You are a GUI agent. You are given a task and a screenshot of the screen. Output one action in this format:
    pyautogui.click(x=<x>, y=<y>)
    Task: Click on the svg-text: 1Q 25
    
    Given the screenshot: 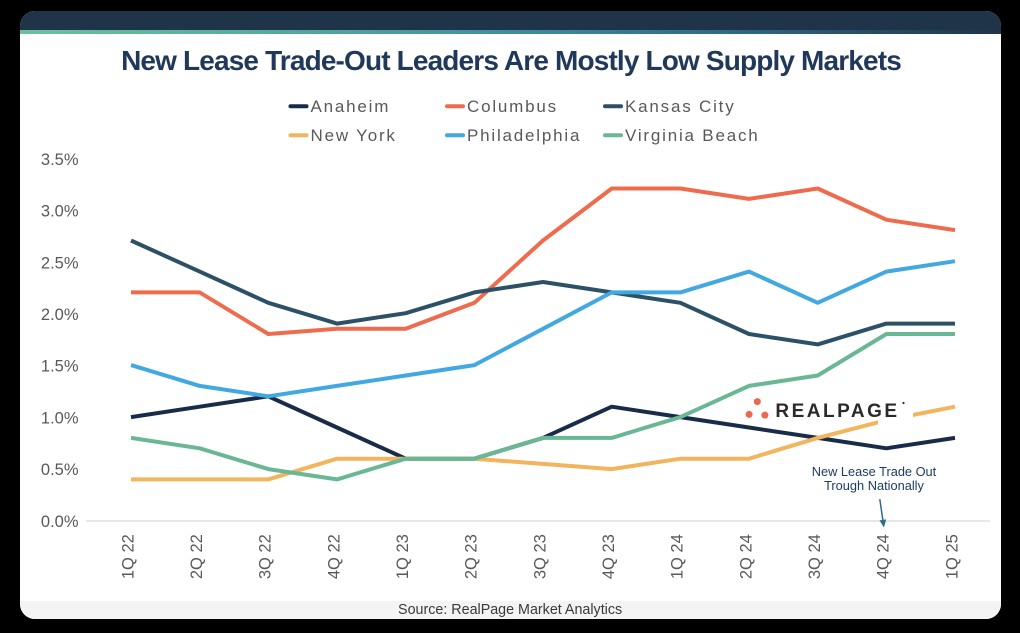 What is the action you would take?
    pyautogui.click(x=952, y=556)
    